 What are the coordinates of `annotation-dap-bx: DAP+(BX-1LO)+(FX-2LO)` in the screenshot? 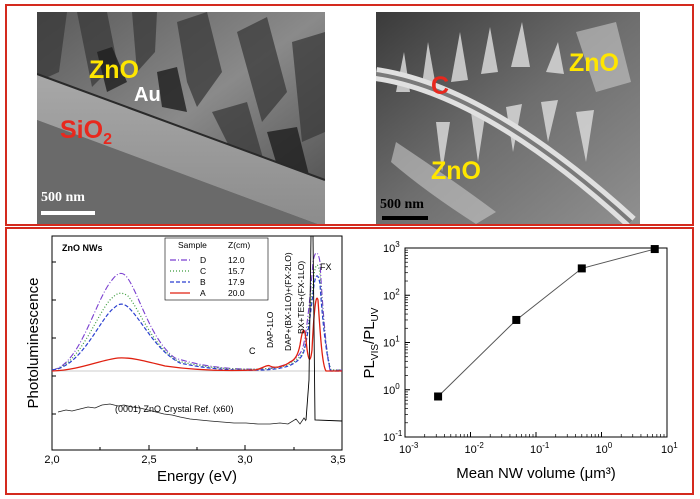 It's located at (288, 301).